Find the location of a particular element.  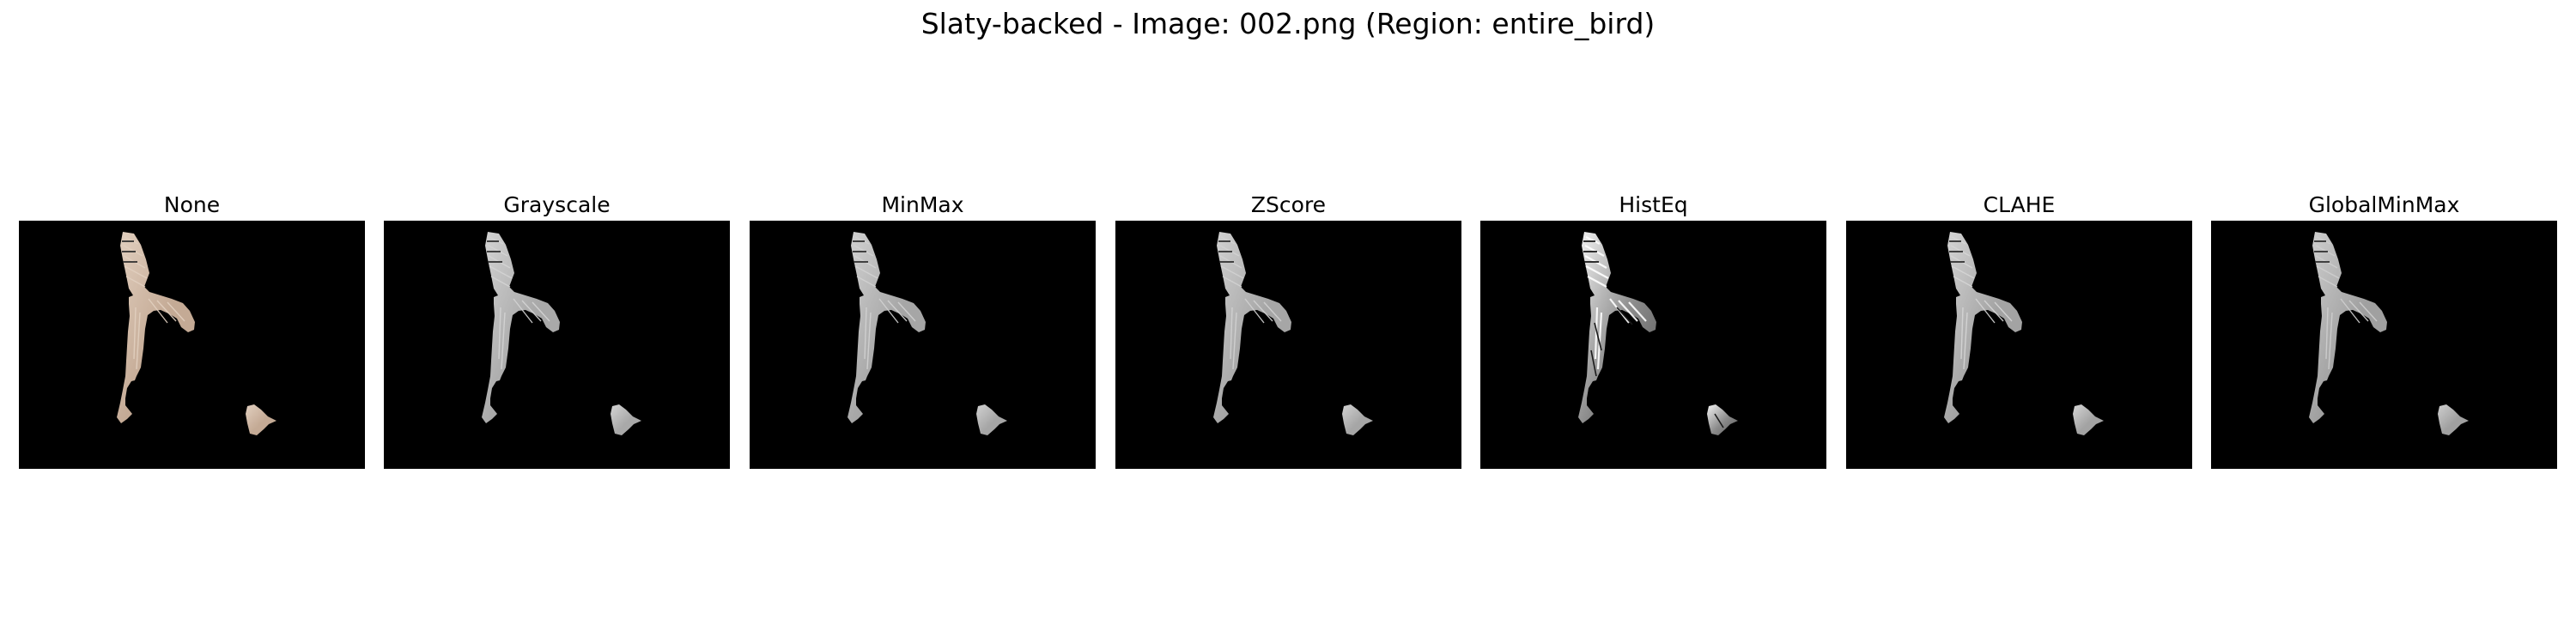

panel-title: MinMax is located at coordinates (922, 204).